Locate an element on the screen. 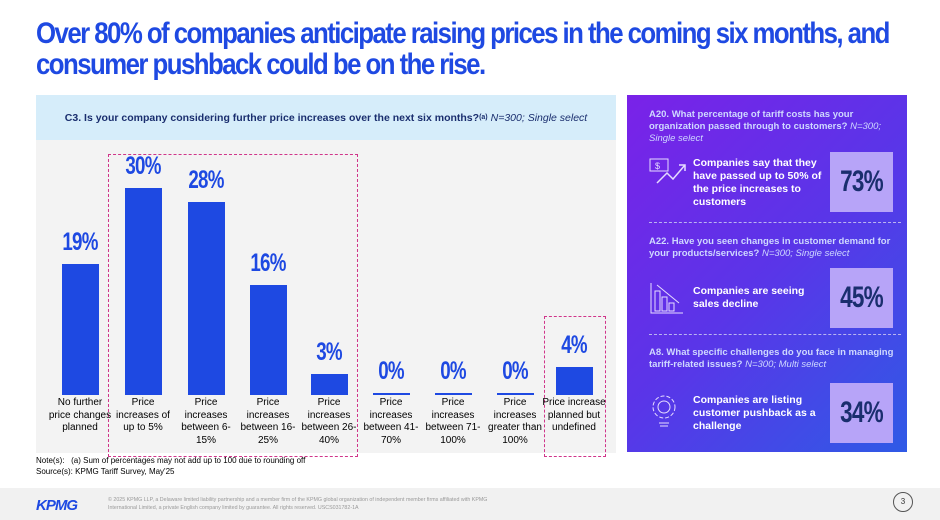 This screenshot has width=940, height=520. footnote-marker: (a) is located at coordinates (483, 117).